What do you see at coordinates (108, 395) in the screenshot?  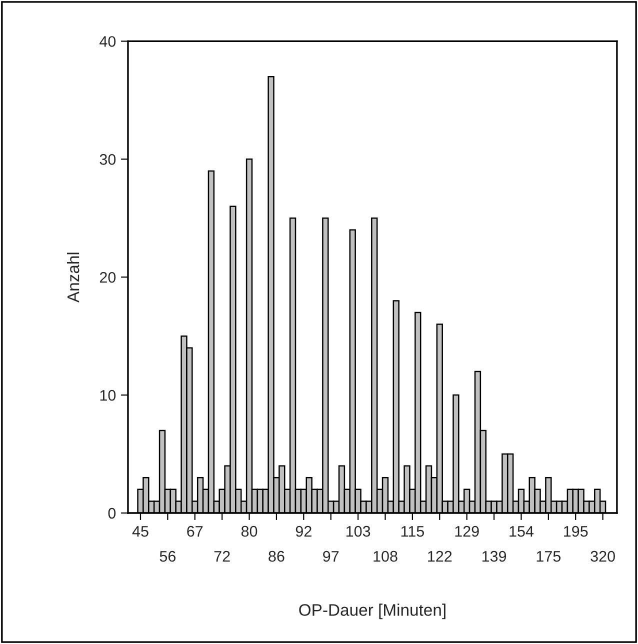 I see `y-tick-label: 10` at bounding box center [108, 395].